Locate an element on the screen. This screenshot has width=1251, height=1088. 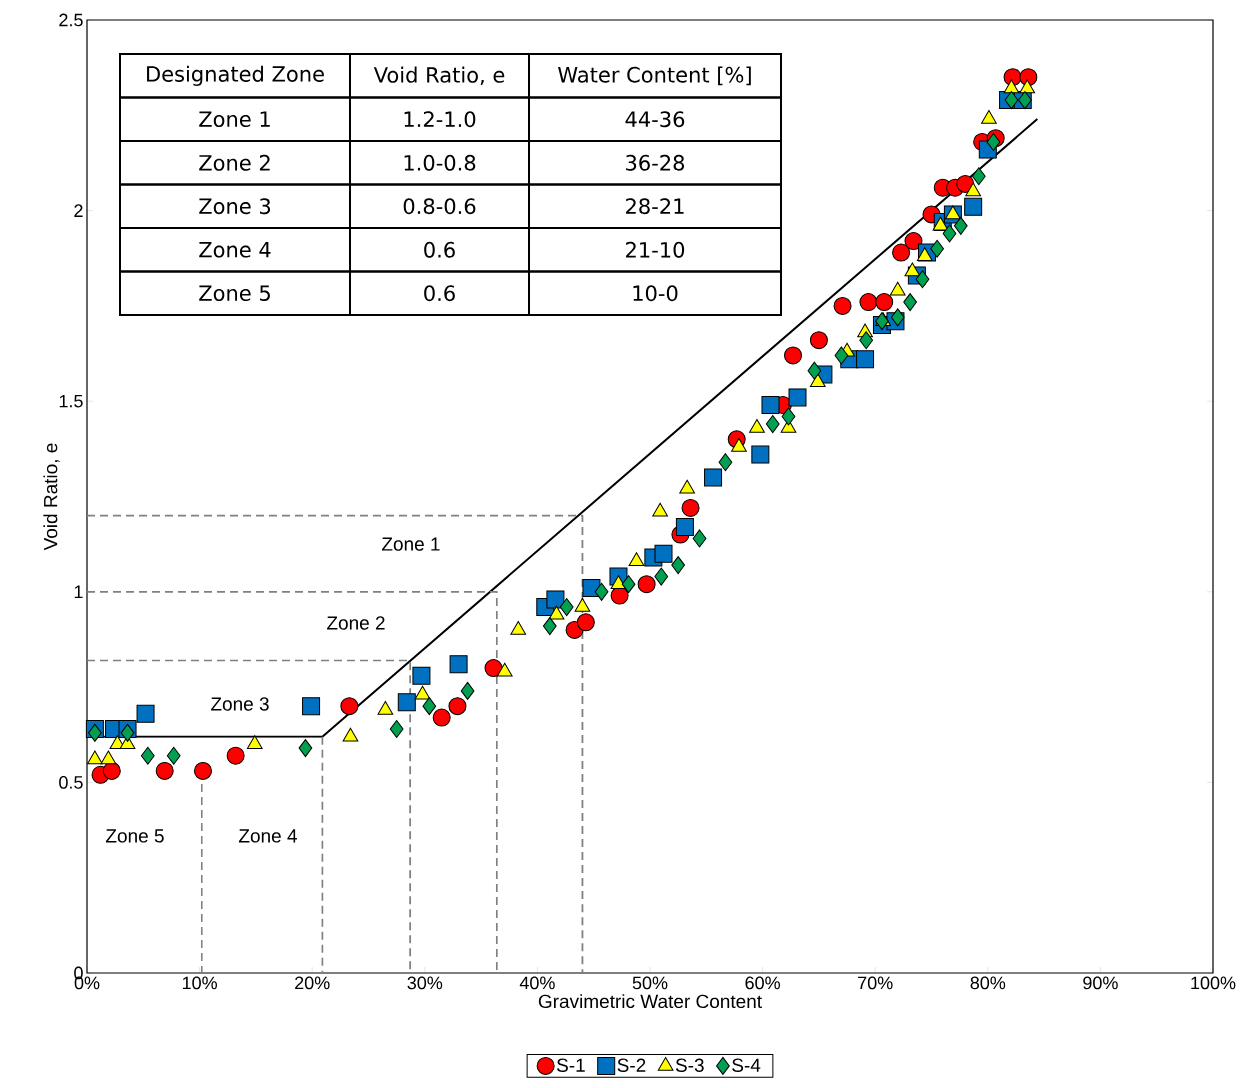
y-axis-title: Void Ratio, e is located at coordinates (51, 497).